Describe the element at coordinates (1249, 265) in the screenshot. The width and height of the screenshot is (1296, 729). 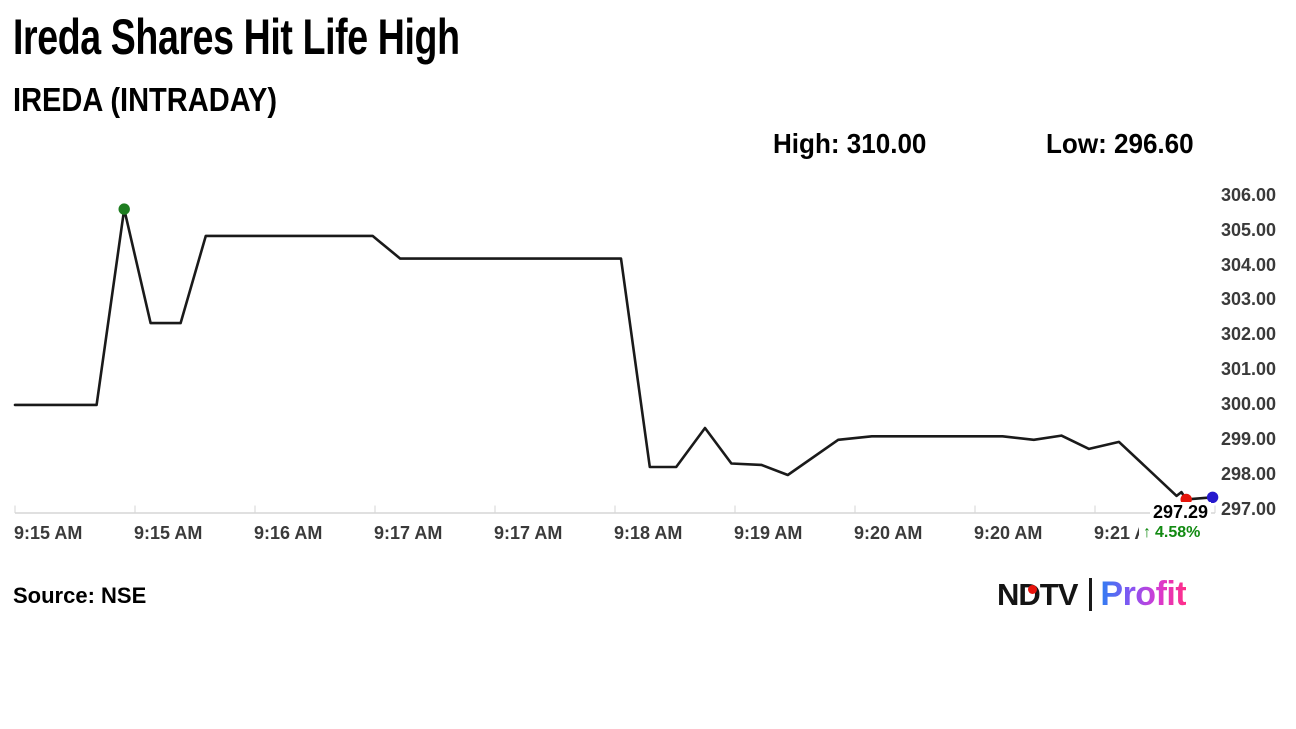
I see `y-tick-label: 304.00` at that location.